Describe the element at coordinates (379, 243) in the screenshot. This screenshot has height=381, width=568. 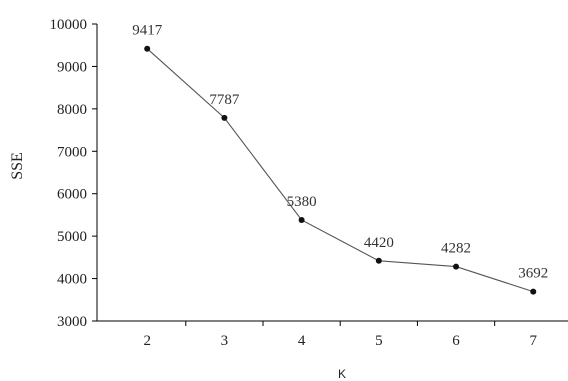
I see `data-label: 4420` at that location.